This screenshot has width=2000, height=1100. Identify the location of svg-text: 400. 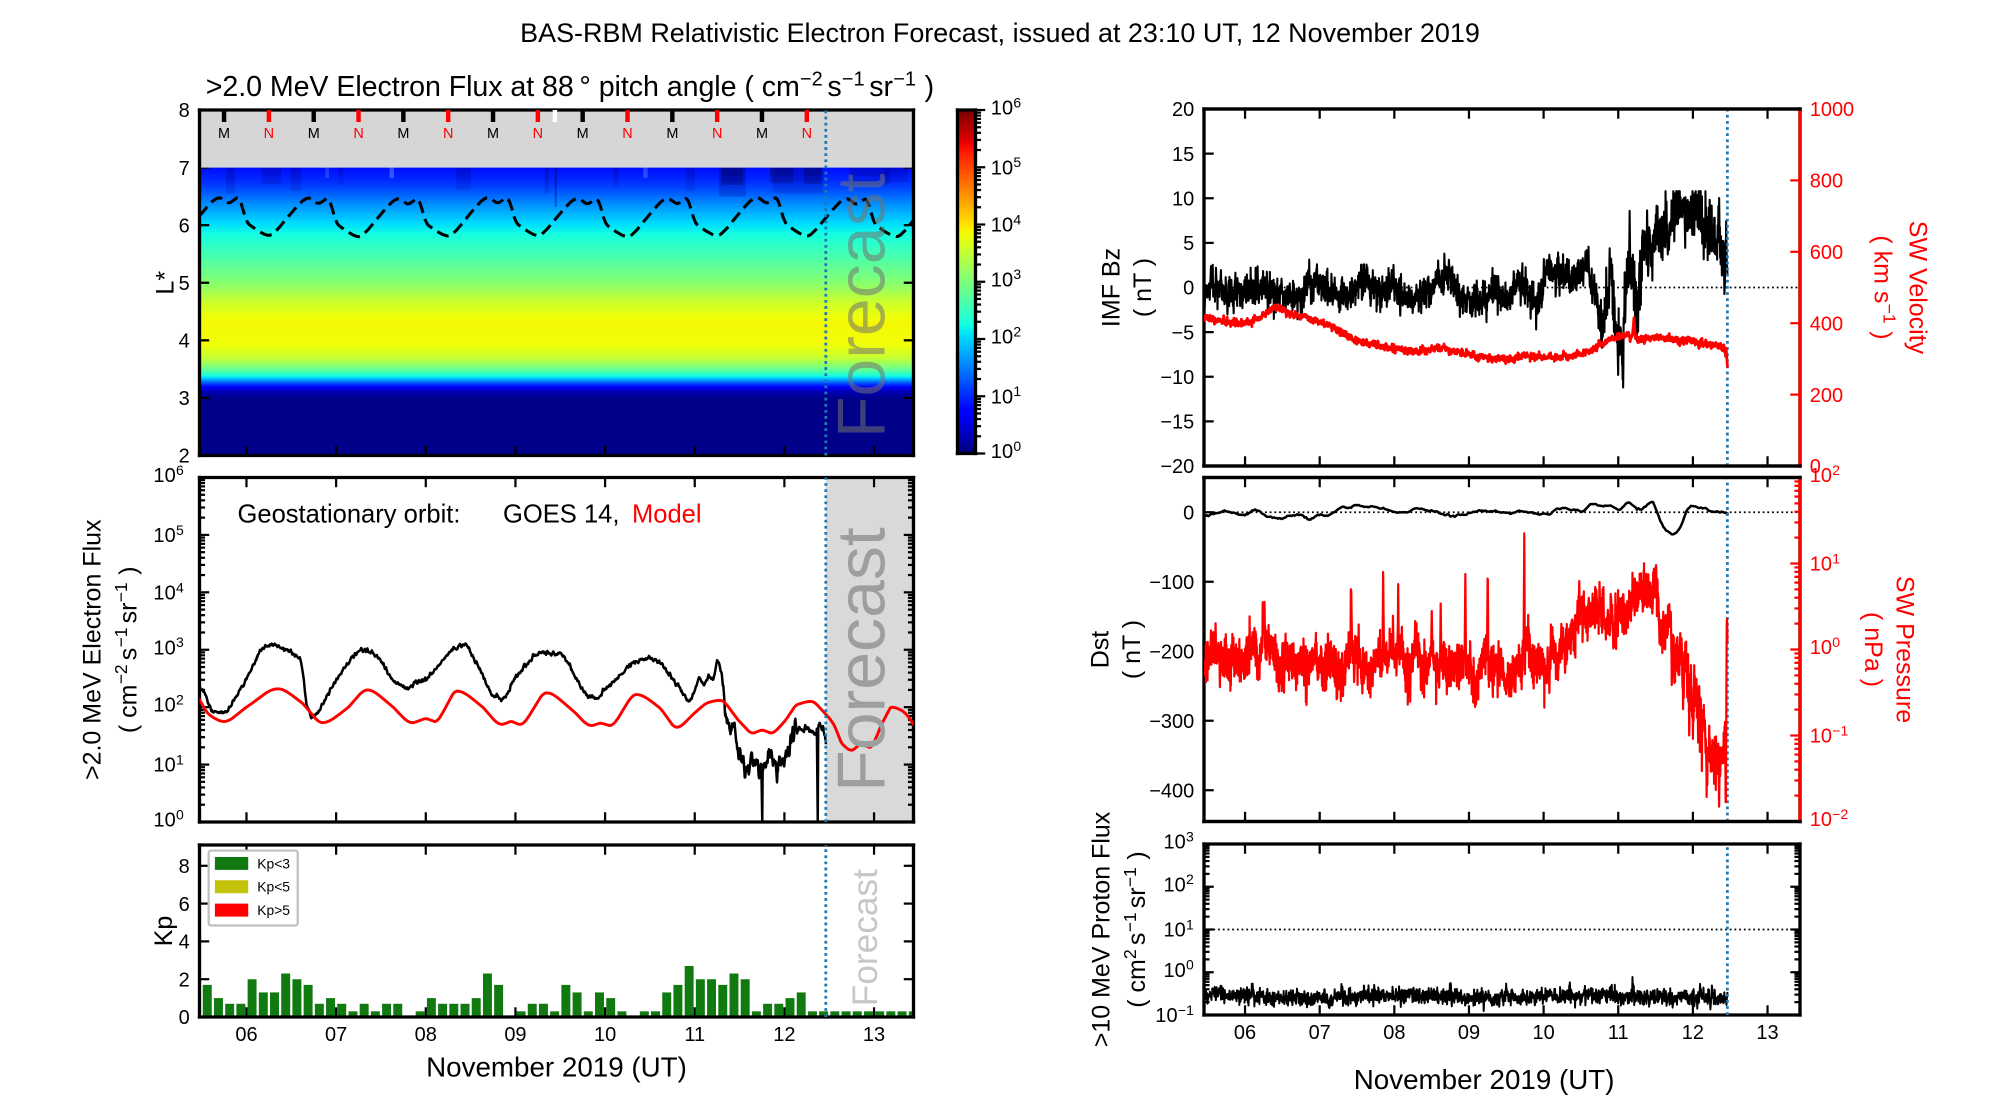
(1826, 324).